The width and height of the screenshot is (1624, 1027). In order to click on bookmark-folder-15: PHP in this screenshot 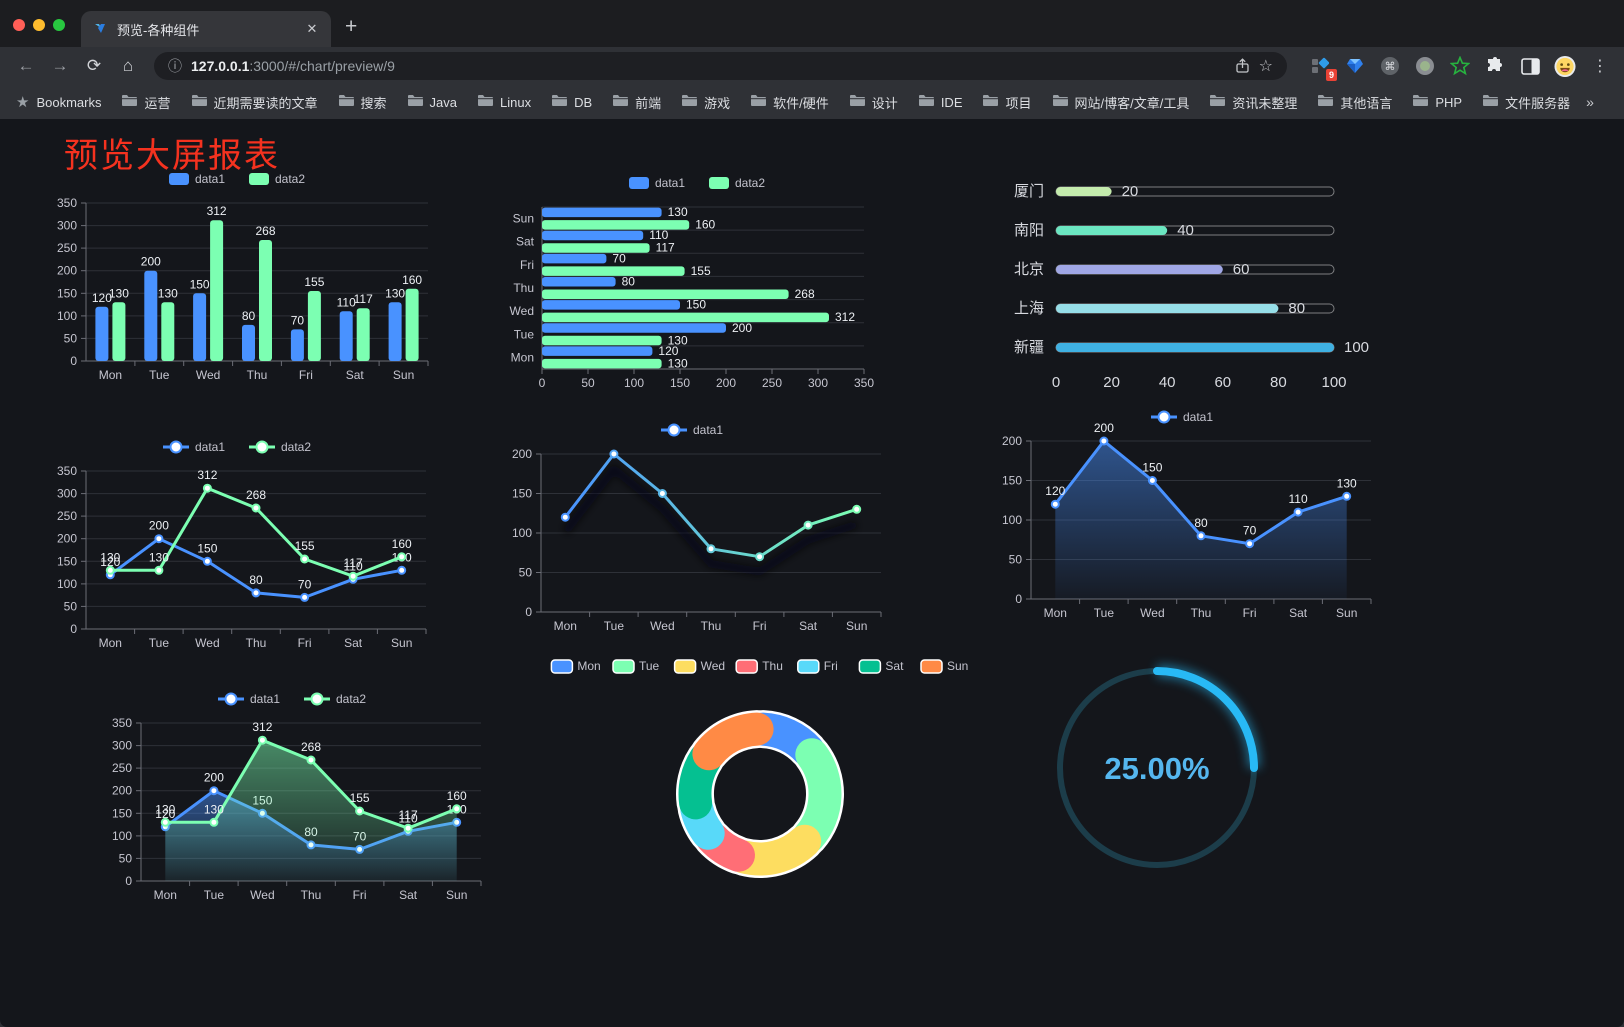, I will do `click(1437, 102)`.